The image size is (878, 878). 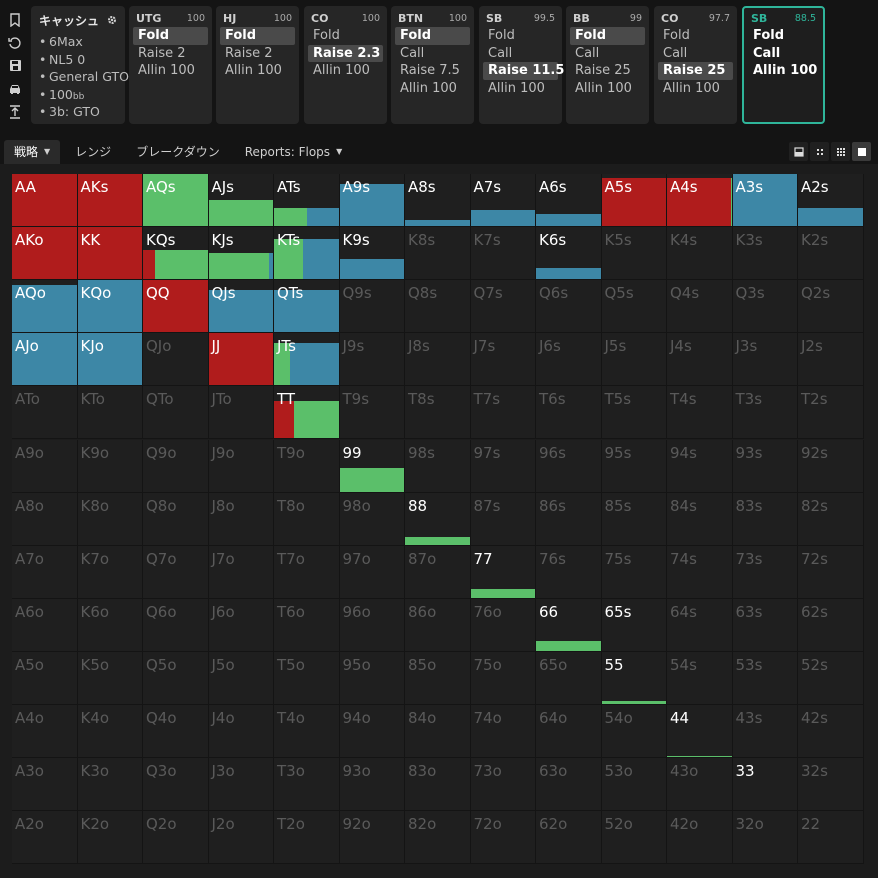 I want to click on seat-2: CO 100 Fold Raise 2.3 Allin 100, so click(x=345, y=65).